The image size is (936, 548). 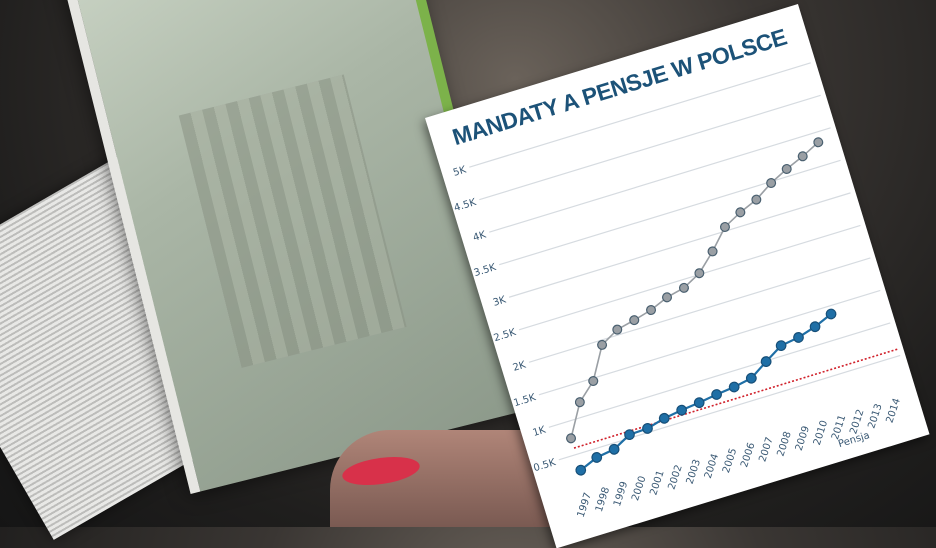 I want to click on x-tick-label: 2004, so click(x=712, y=466).